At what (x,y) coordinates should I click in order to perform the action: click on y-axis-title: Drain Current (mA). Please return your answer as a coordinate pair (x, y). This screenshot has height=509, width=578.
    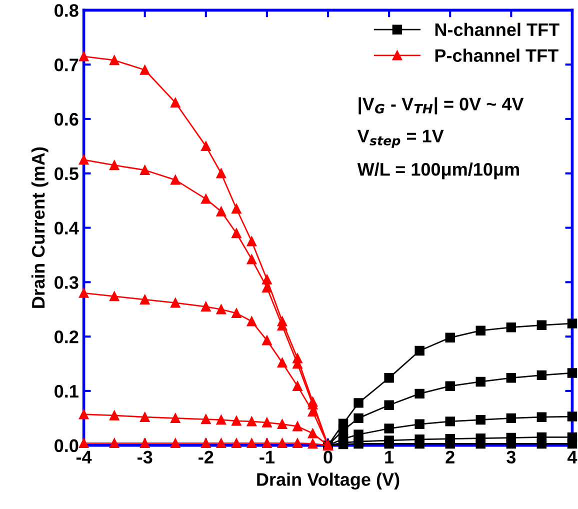
    Looking at the image, I should click on (39, 227).